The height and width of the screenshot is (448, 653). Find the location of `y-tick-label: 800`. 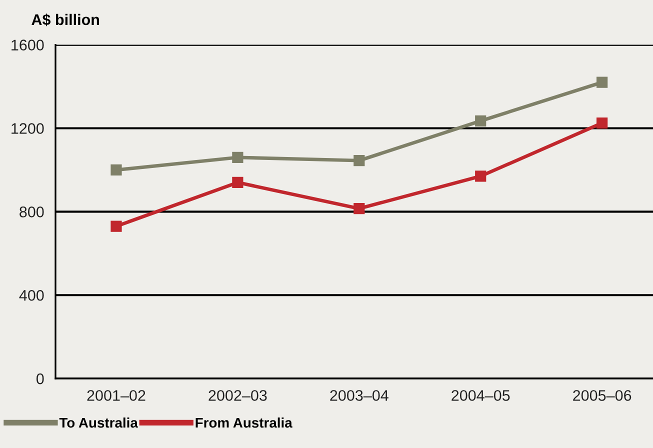

y-tick-label: 800 is located at coordinates (32, 212).